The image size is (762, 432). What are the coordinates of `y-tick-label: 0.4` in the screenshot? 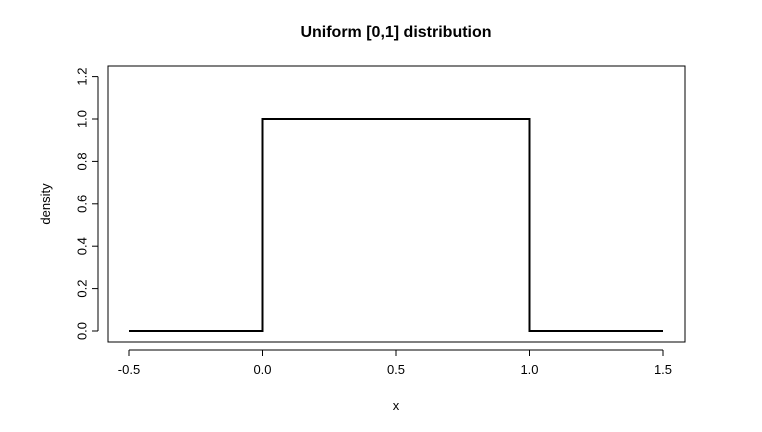 It's located at (82, 246).